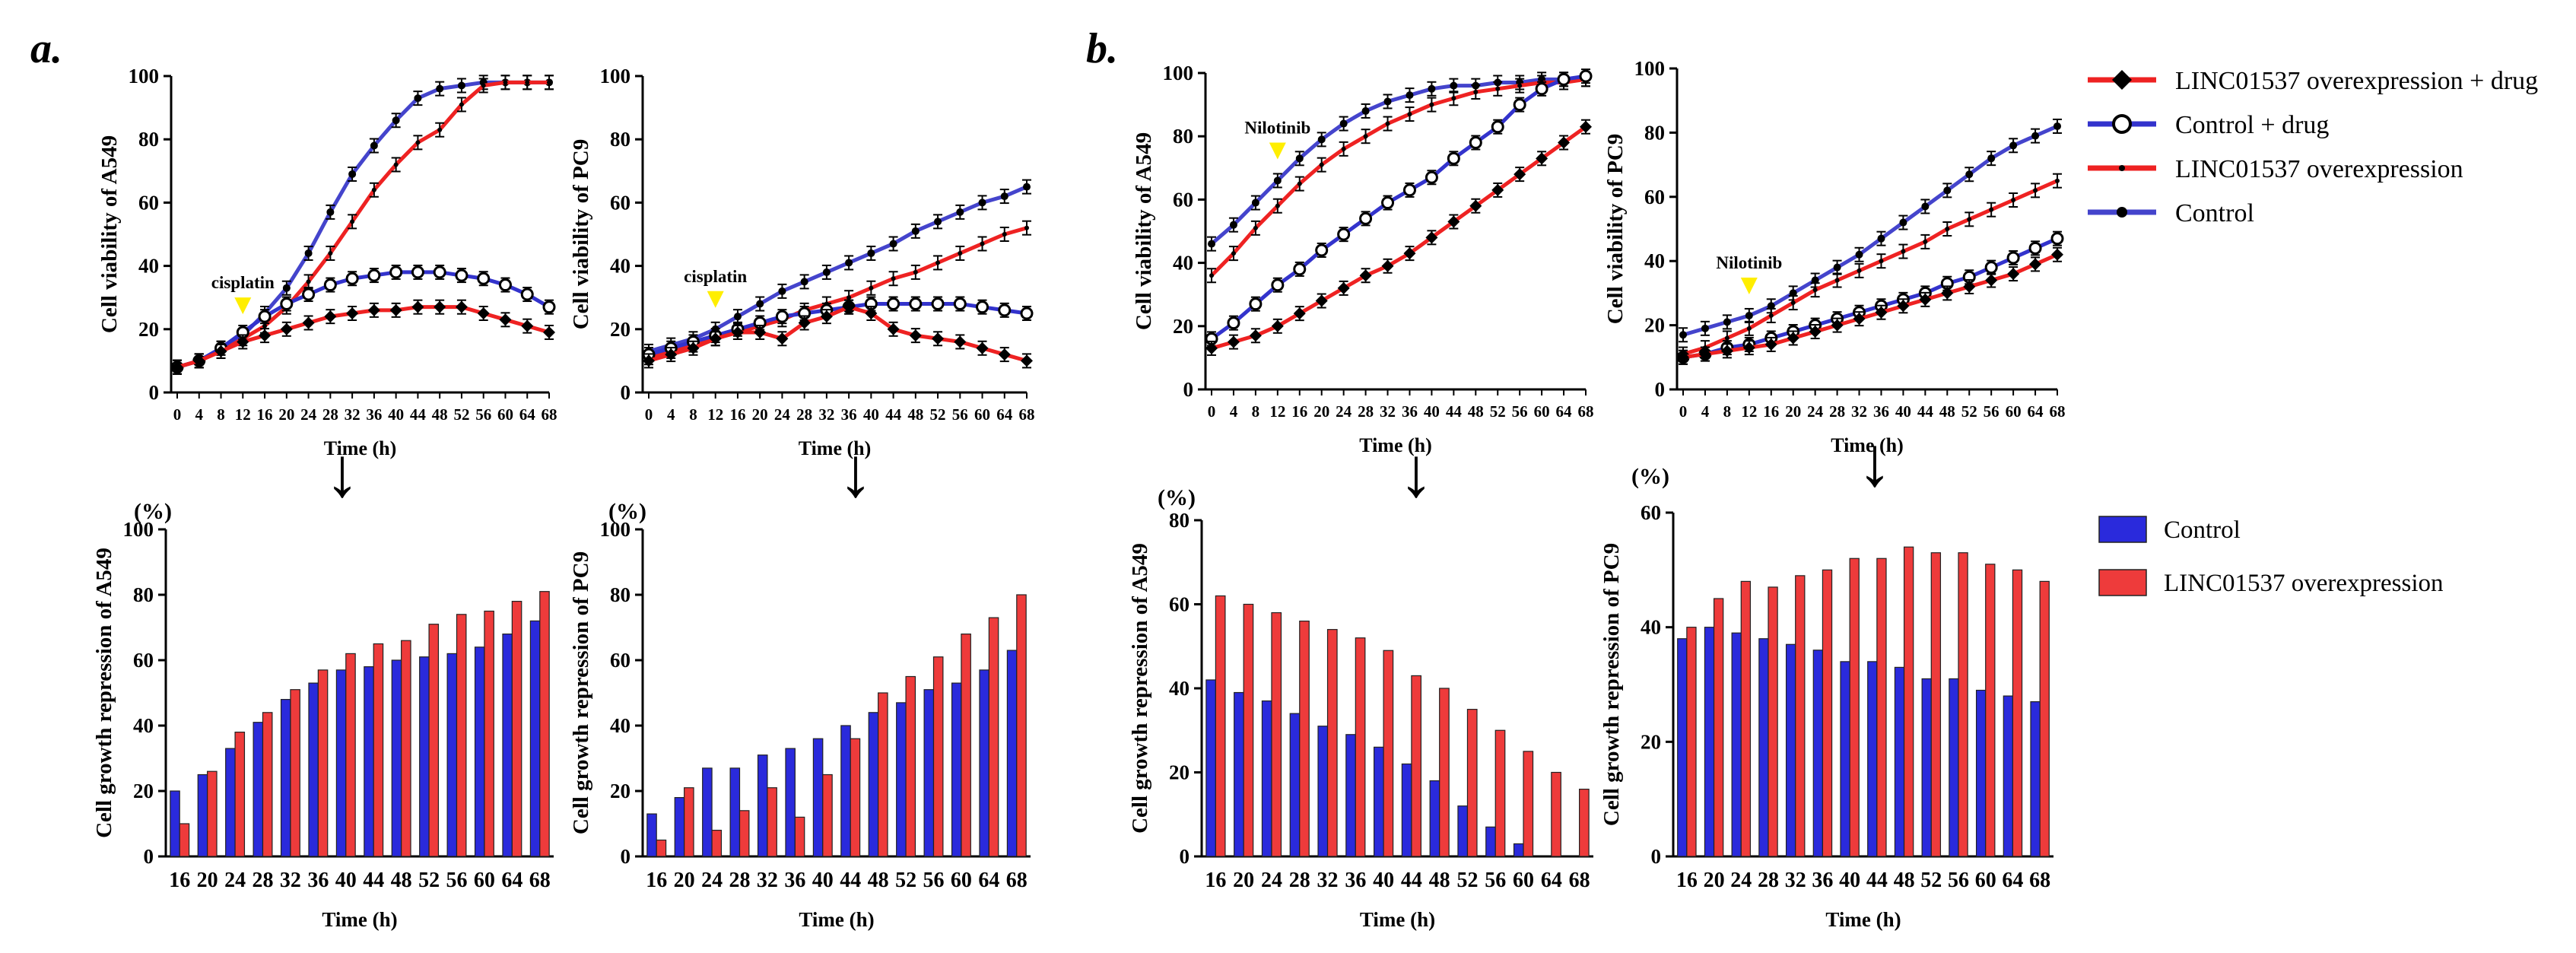  What do you see at coordinates (1398, 161) in the screenshot?
I see `series-control` at bounding box center [1398, 161].